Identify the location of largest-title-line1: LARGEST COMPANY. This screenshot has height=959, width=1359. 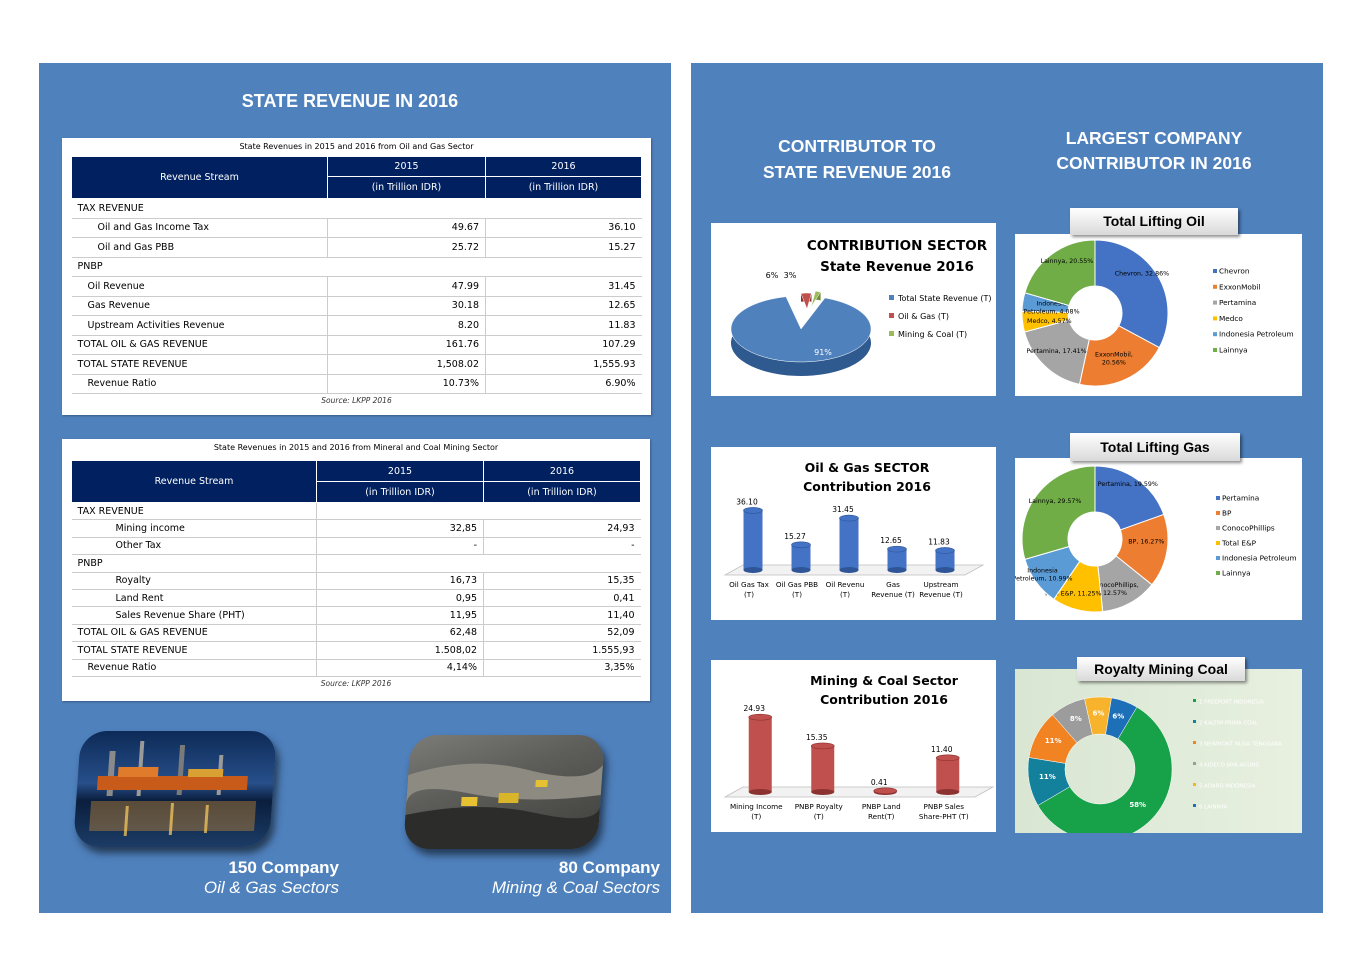
(1154, 138).